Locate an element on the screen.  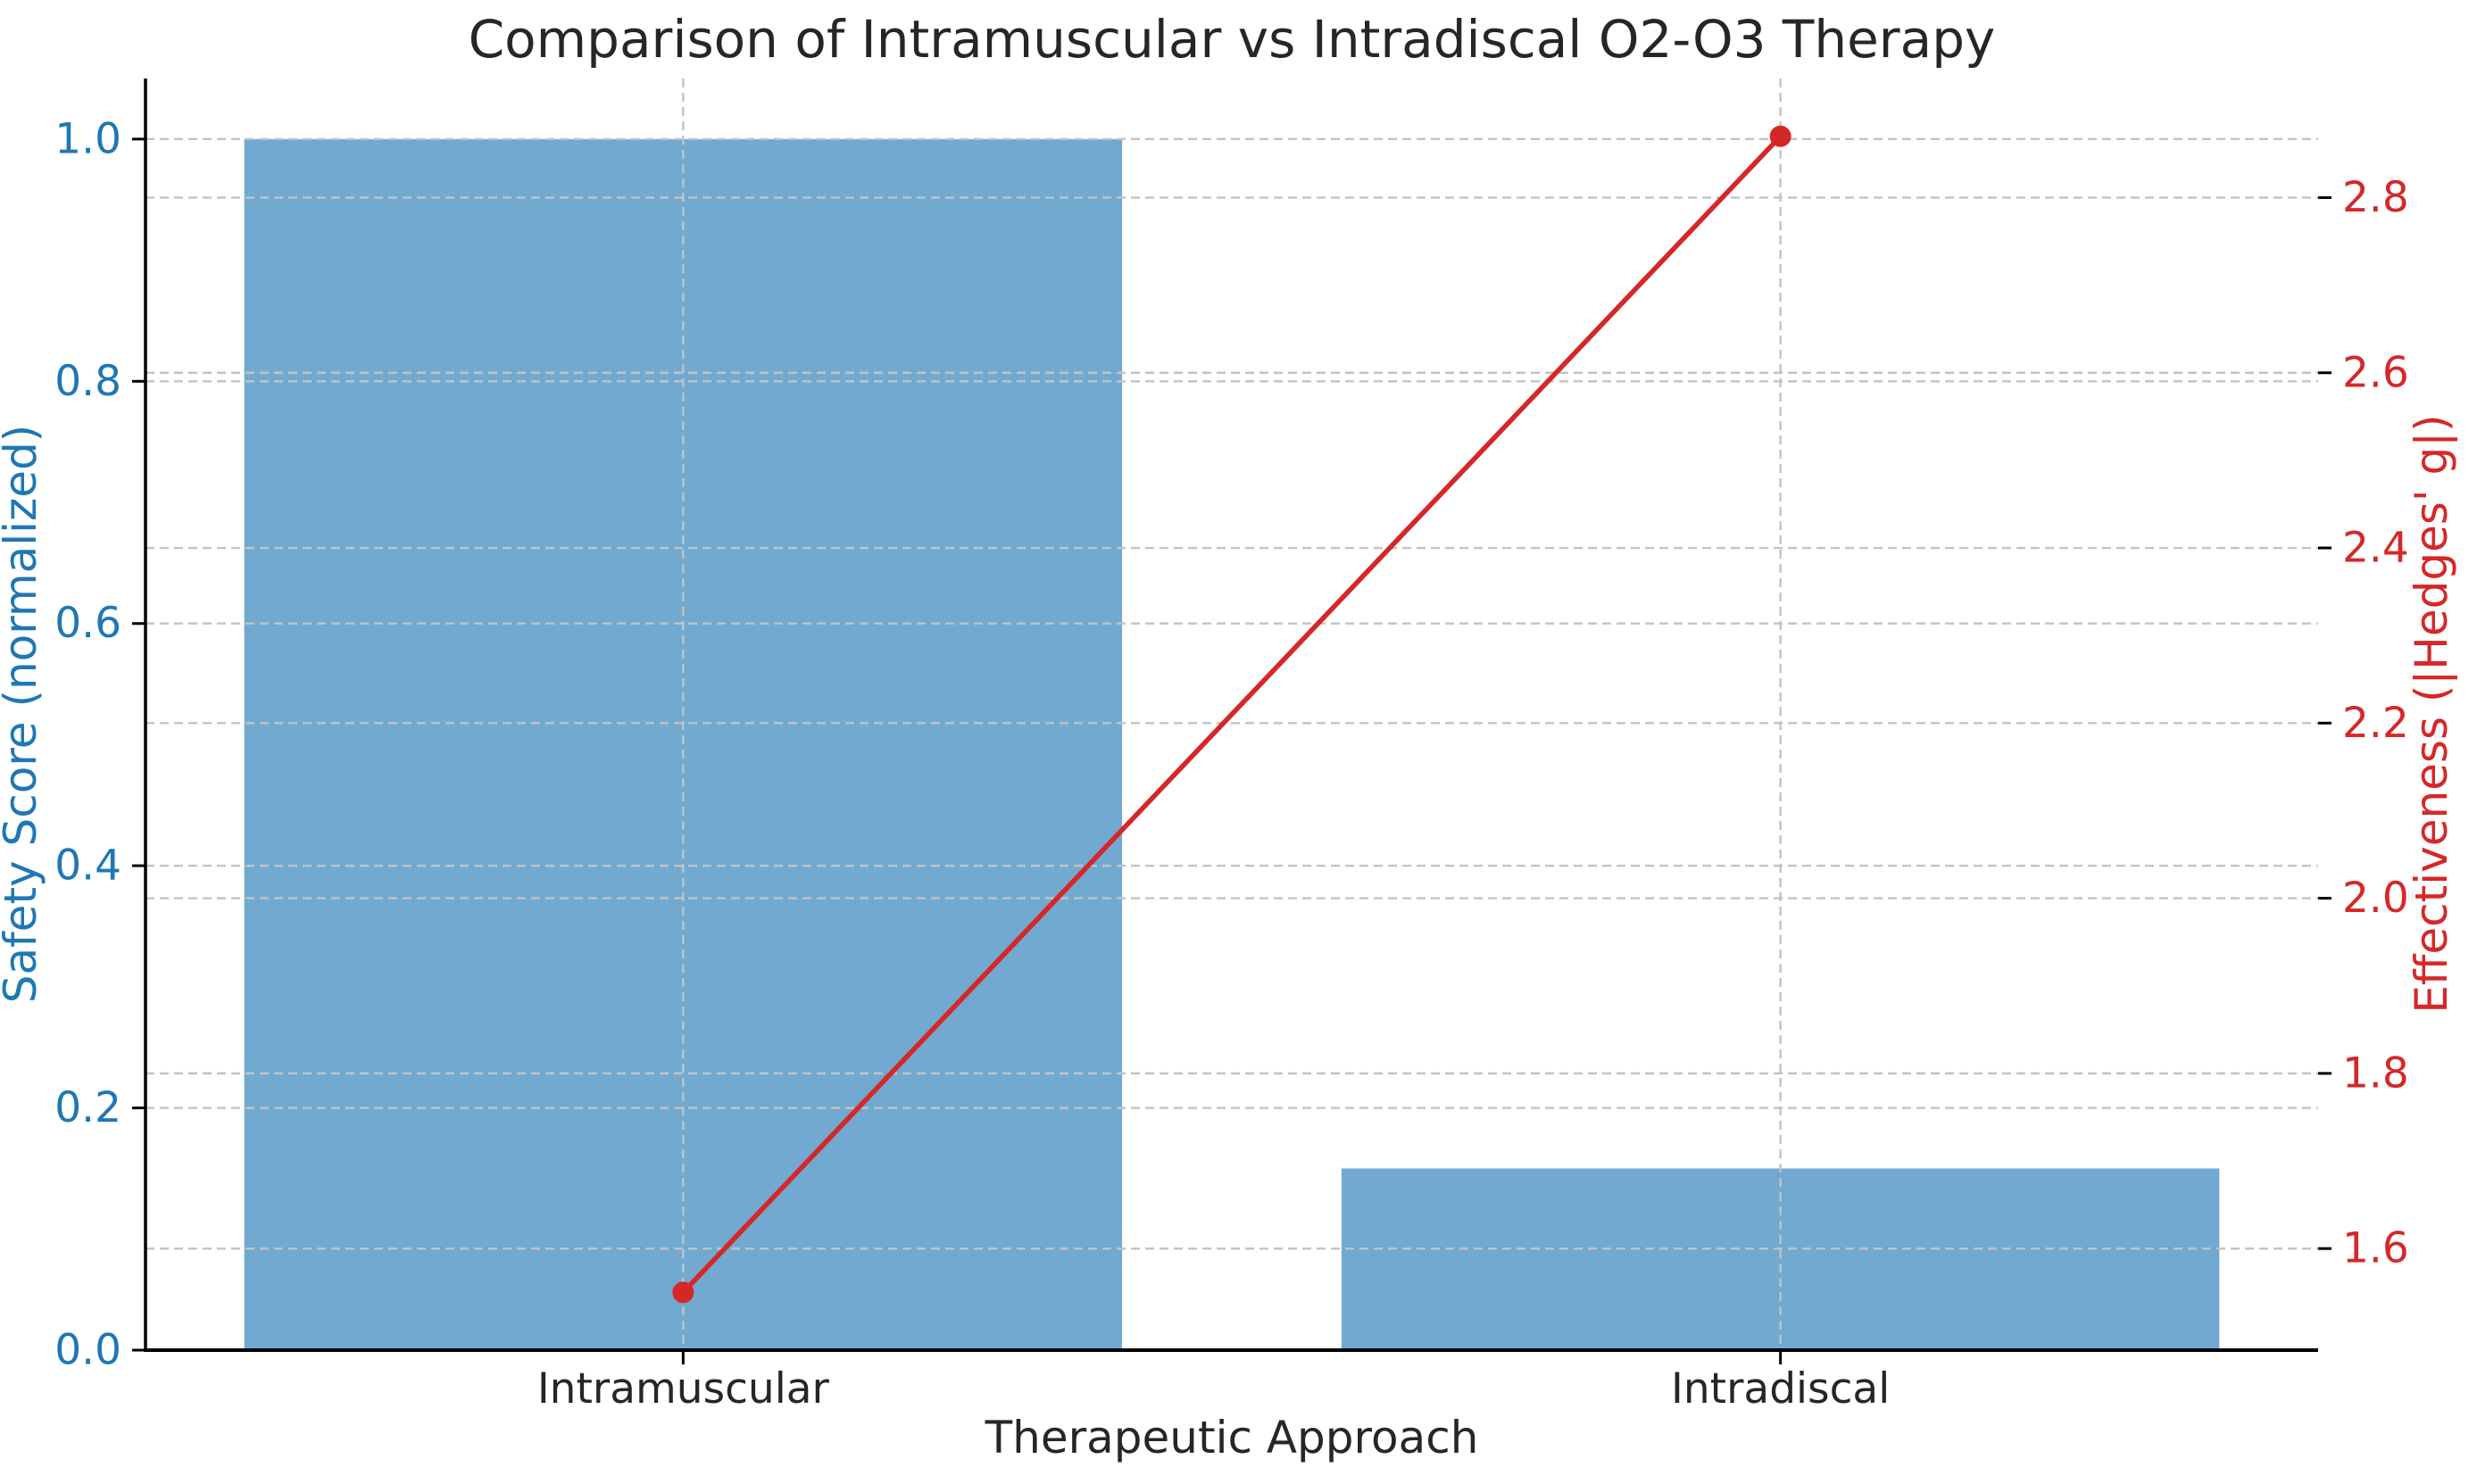
right-tick-label-2.2: 2.2 is located at coordinates (2375, 723).